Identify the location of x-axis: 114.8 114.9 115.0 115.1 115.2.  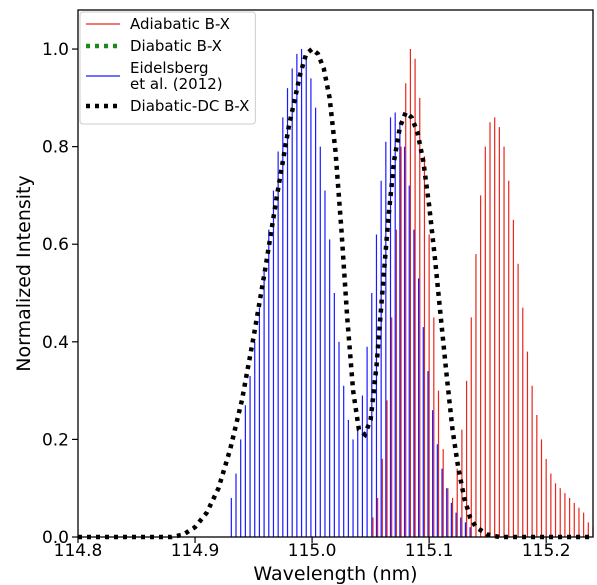
(312, 549).